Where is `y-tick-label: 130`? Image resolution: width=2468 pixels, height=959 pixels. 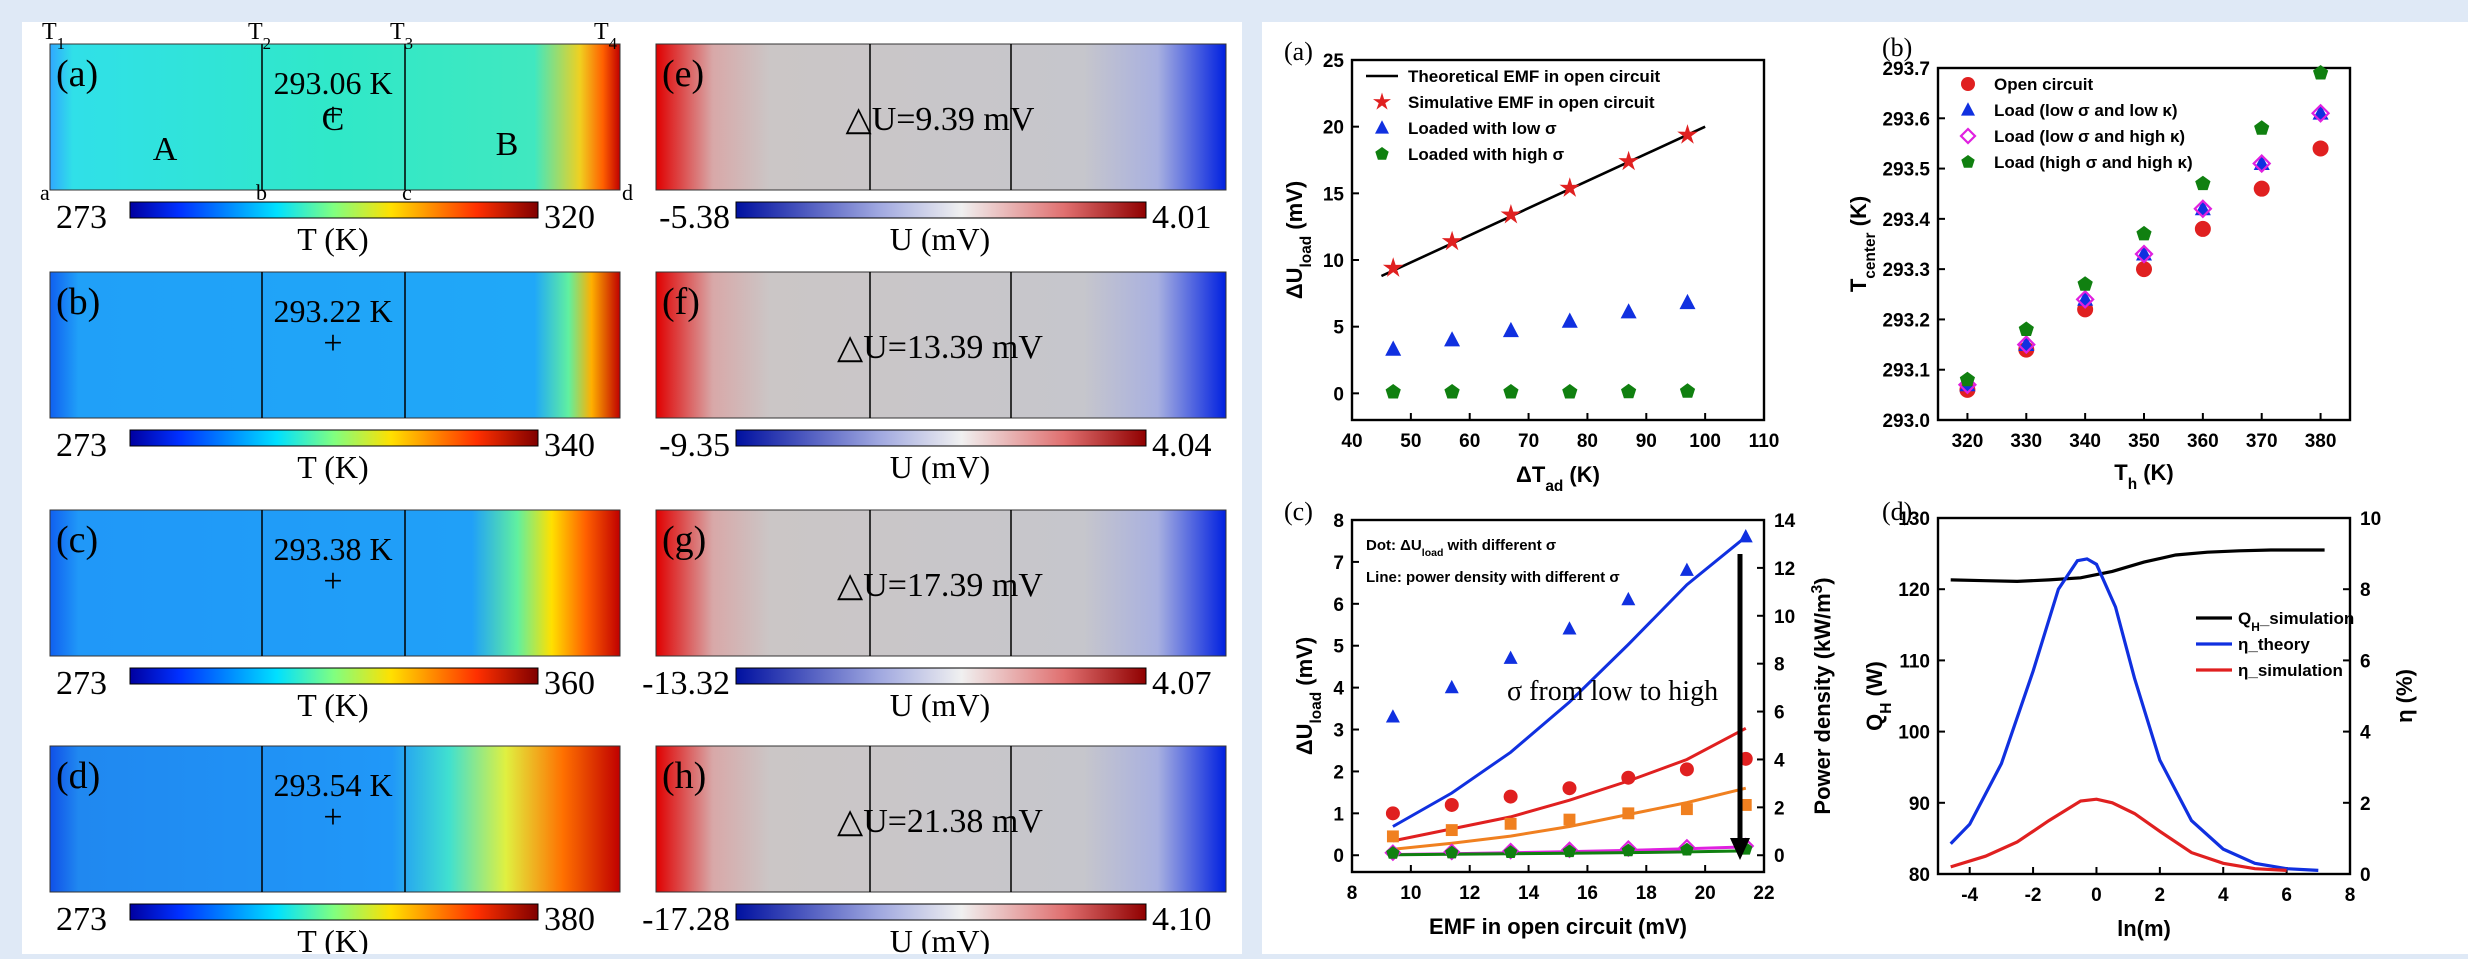
y-tick-label: 130 is located at coordinates (1914, 519).